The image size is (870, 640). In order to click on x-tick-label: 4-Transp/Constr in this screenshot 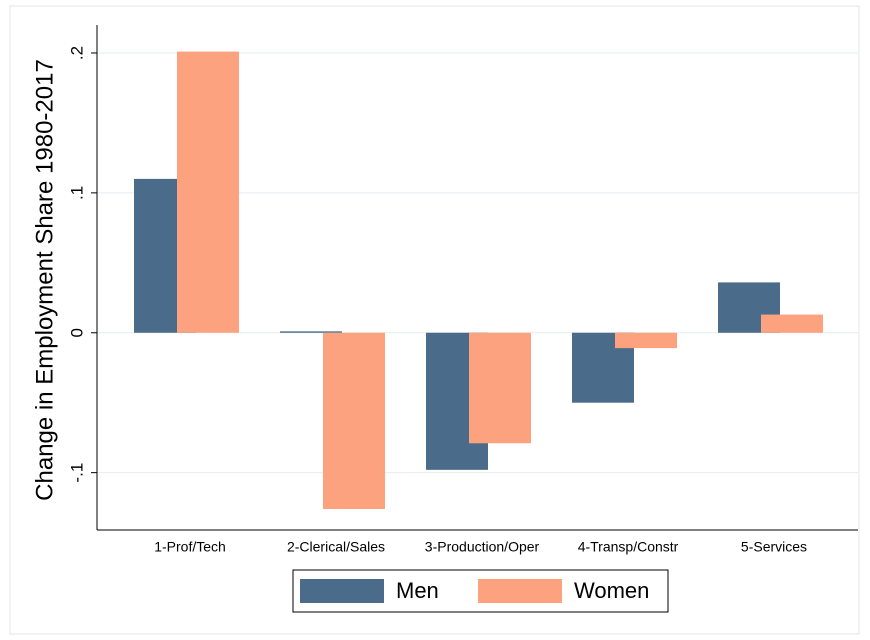, I will do `click(628, 547)`.